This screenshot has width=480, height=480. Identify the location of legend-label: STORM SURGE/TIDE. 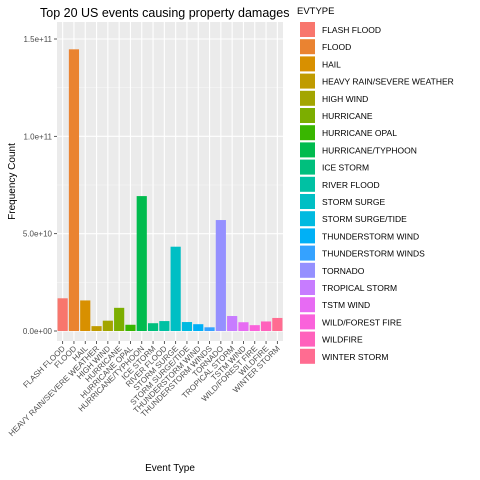
(364, 219).